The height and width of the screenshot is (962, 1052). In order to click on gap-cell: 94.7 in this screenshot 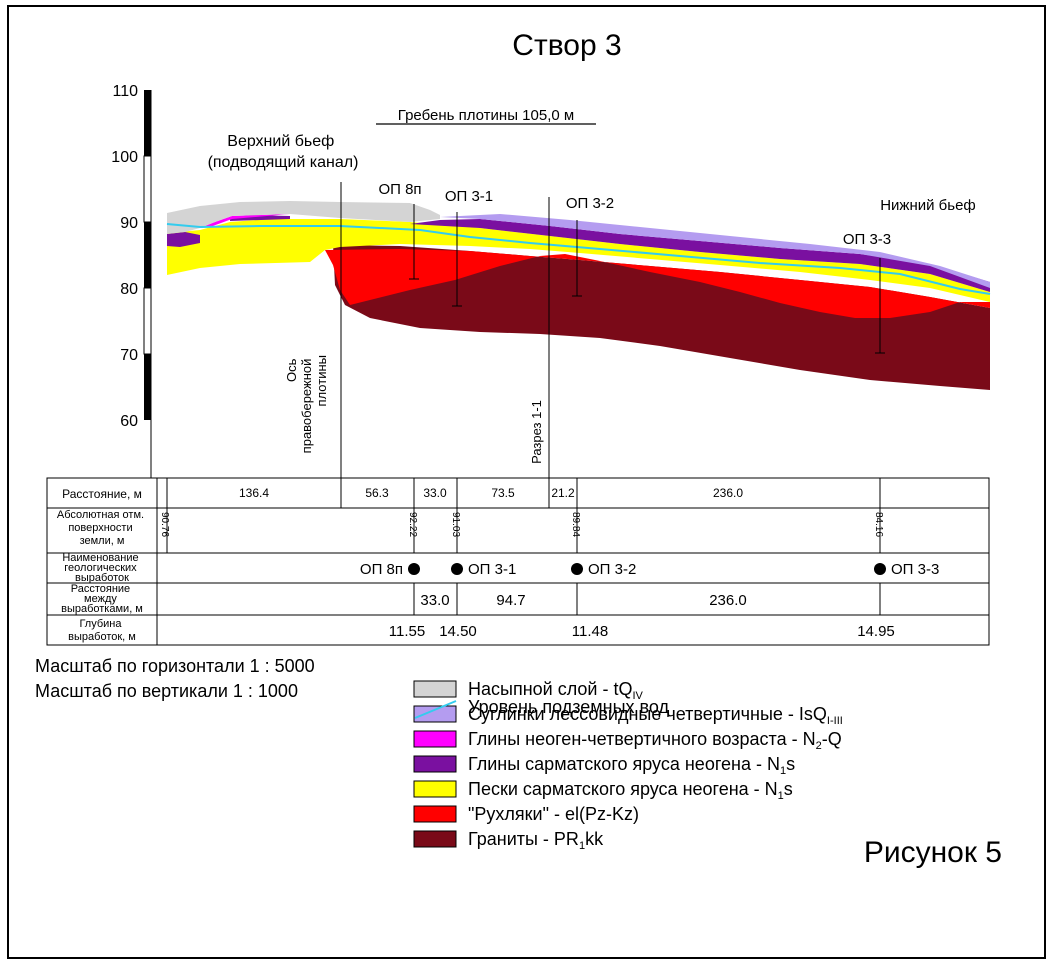, I will do `click(510, 600)`.